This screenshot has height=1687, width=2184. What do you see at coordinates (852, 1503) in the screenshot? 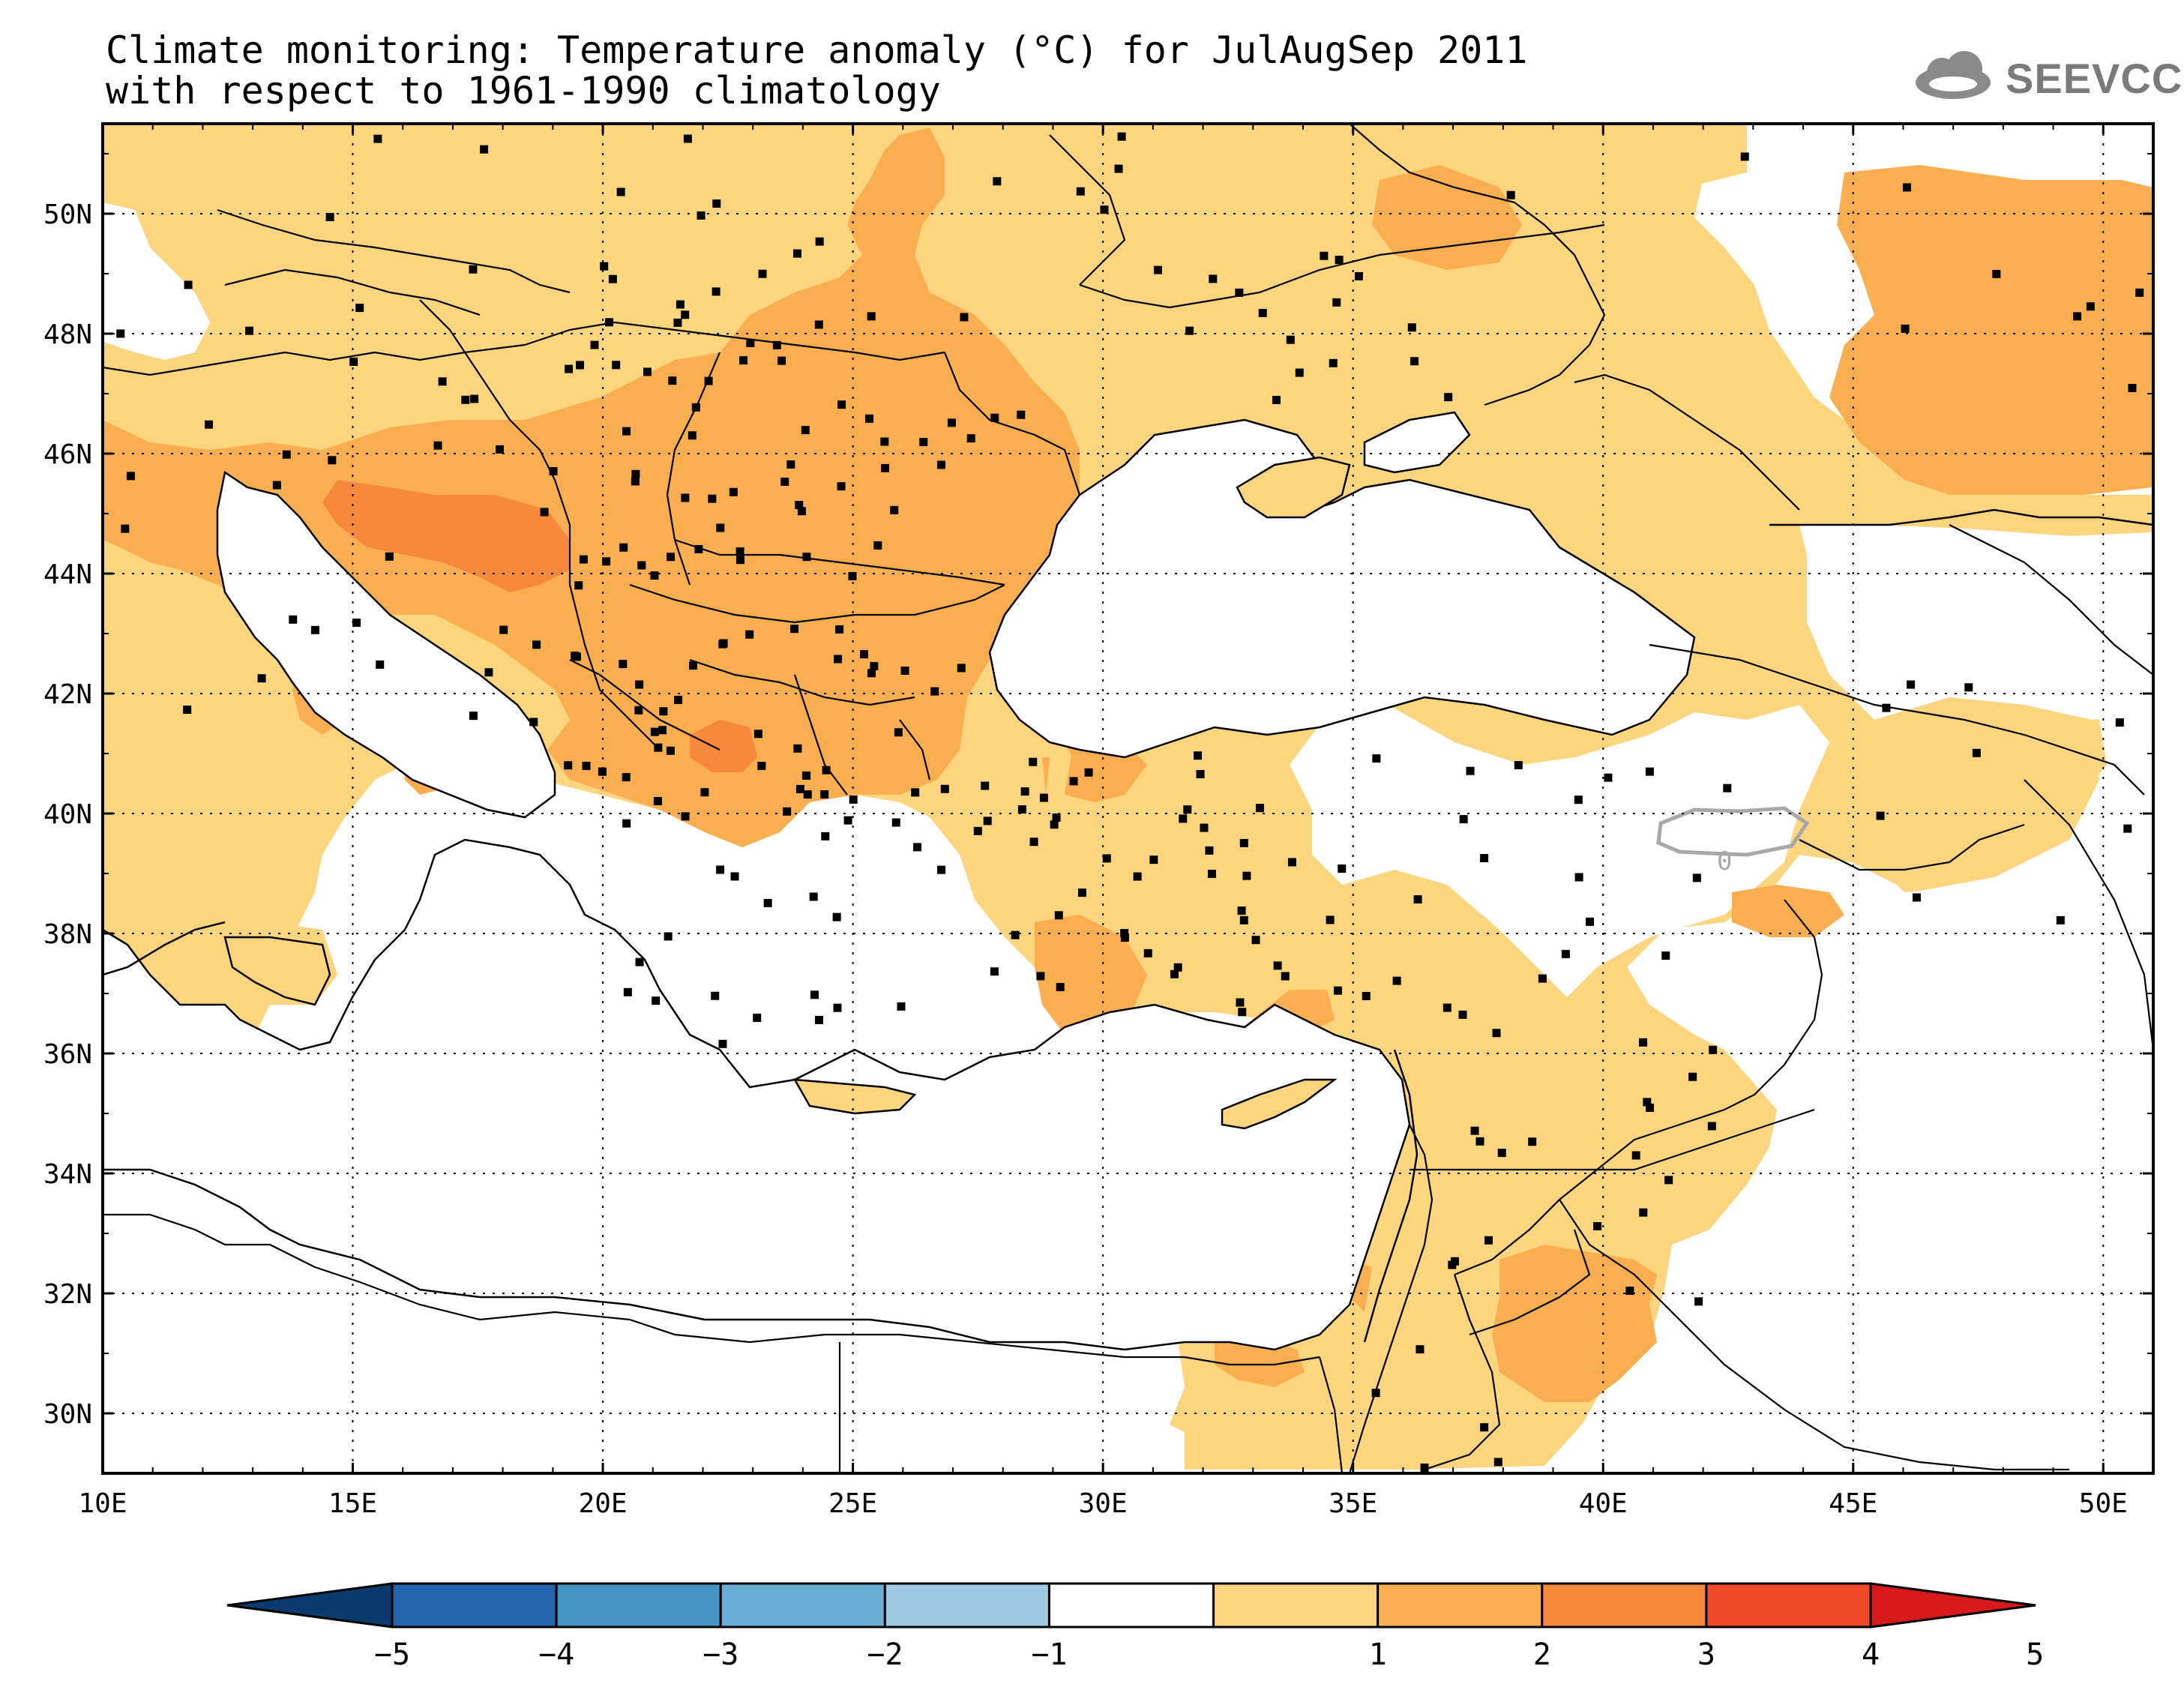
I see `lon-label: 25E` at bounding box center [852, 1503].